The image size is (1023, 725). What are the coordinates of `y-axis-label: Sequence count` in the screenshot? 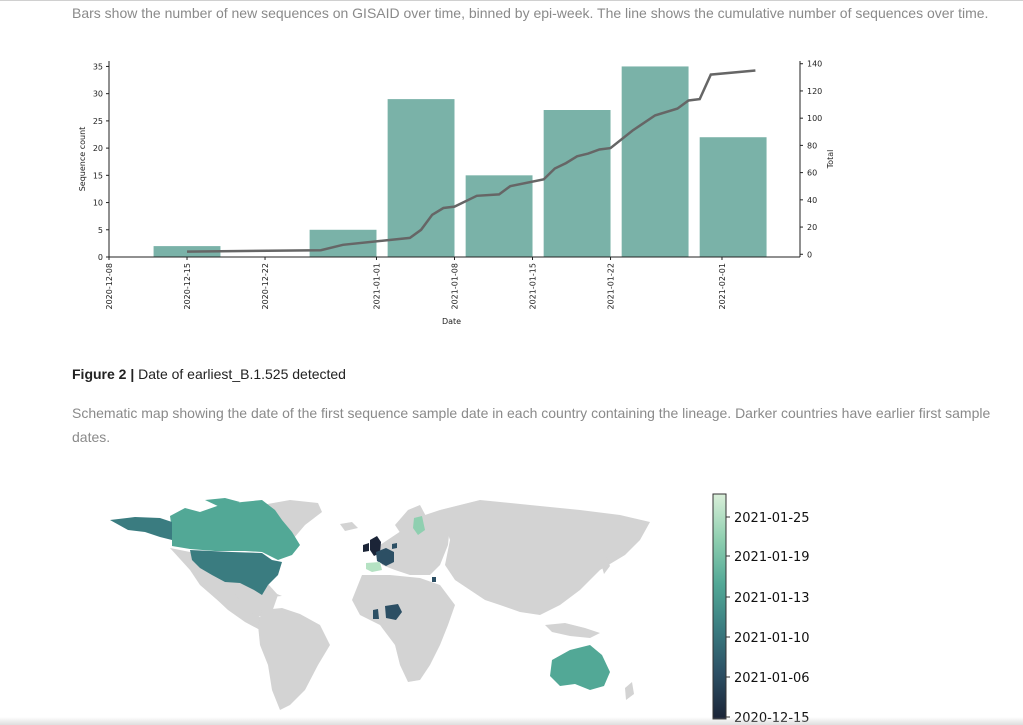 It's located at (82, 159).